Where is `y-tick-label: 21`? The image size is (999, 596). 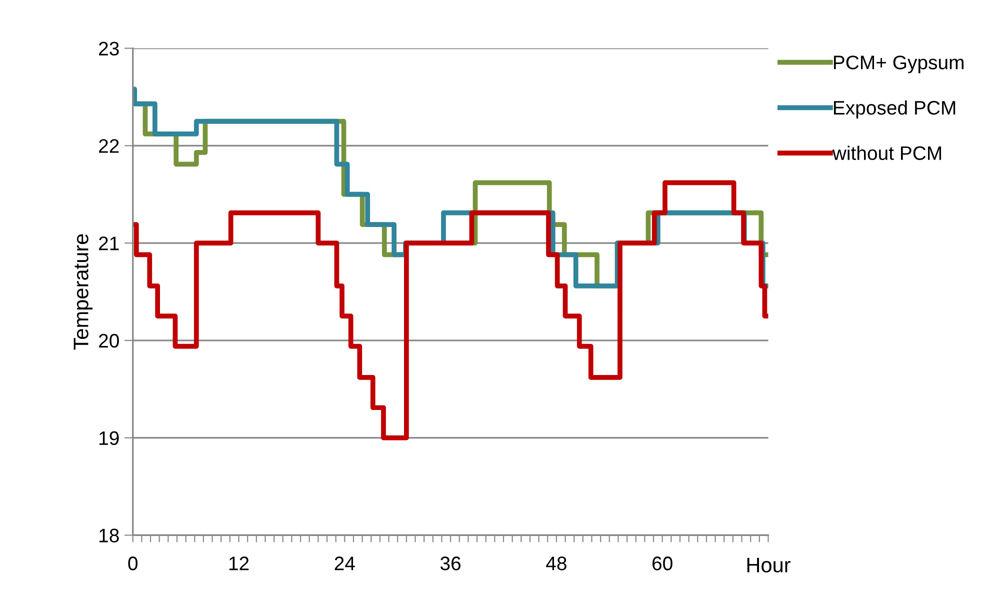
y-tick-label: 21 is located at coordinates (109, 243).